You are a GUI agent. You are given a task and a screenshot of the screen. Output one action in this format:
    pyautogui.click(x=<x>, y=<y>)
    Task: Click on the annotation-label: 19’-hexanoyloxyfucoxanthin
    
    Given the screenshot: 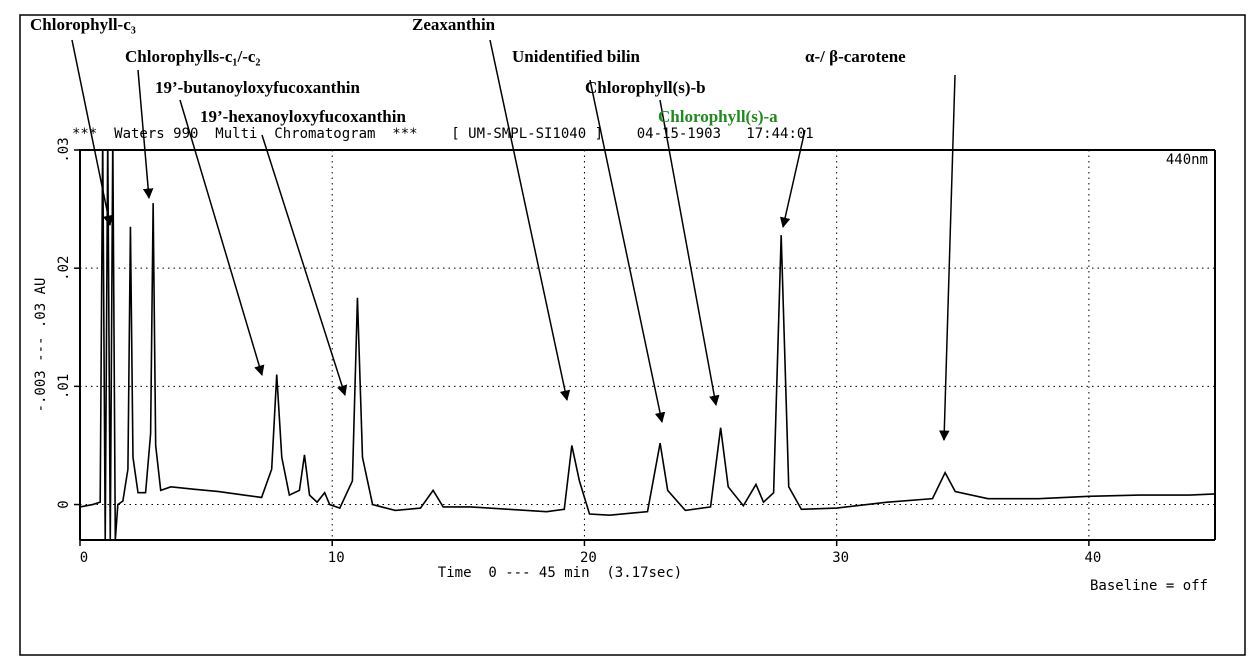 What is the action you would take?
    pyautogui.click(x=303, y=116)
    